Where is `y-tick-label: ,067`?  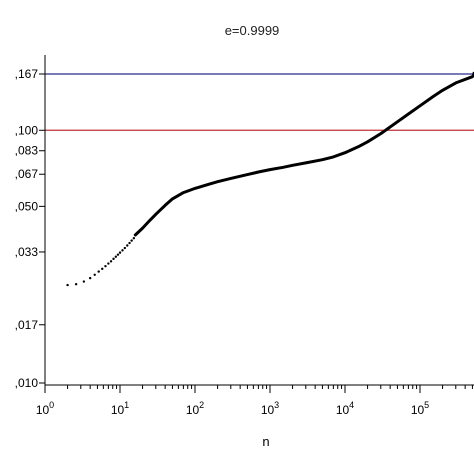
y-tick-label: ,067 is located at coordinates (27, 174).